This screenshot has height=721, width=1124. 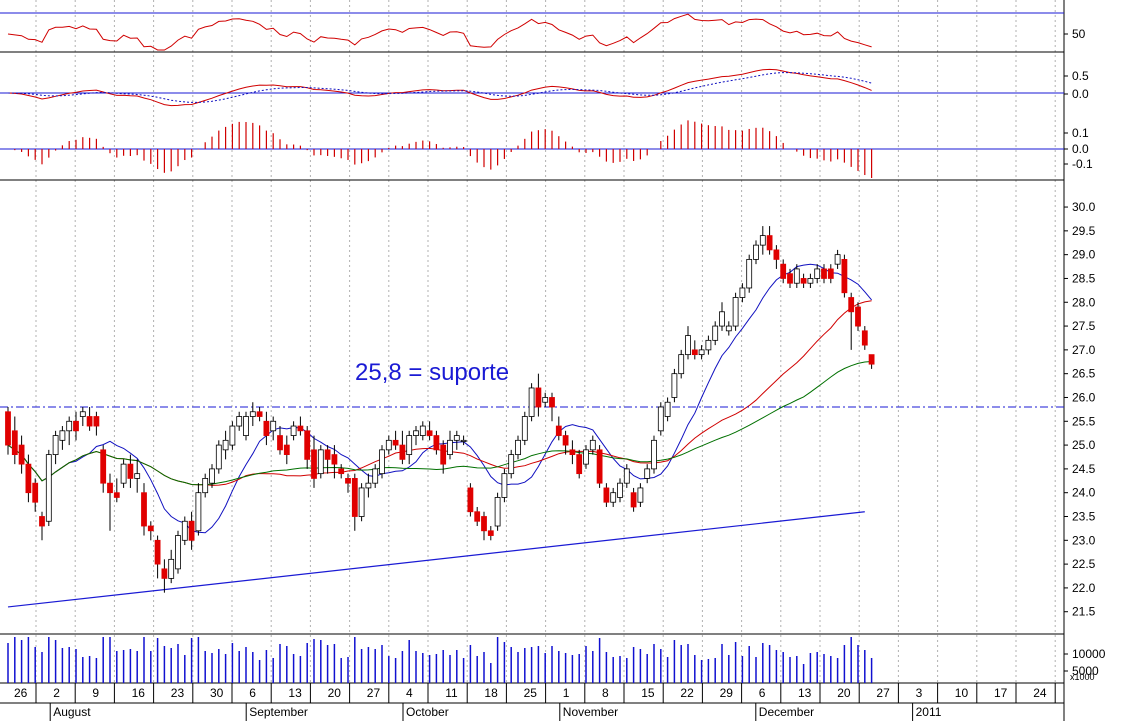 I want to click on price-tick-label: 23.0, so click(x=1084, y=540).